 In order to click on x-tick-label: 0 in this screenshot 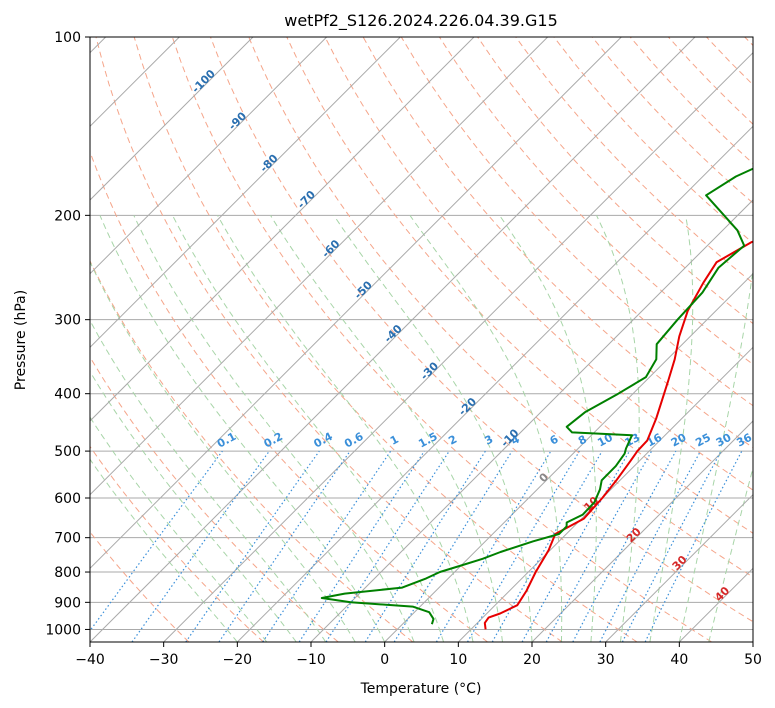, I will do `click(384, 660)`.